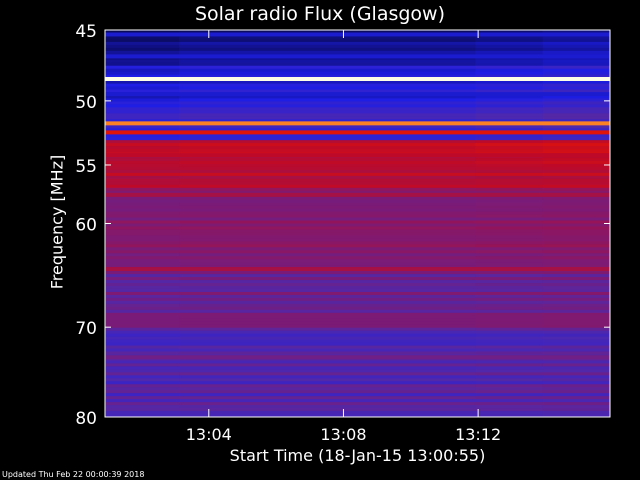 The image size is (640, 480). Describe the element at coordinates (320, 14) in the screenshot. I see `chart-title: Solar radio Flux (Glasgow)` at that location.